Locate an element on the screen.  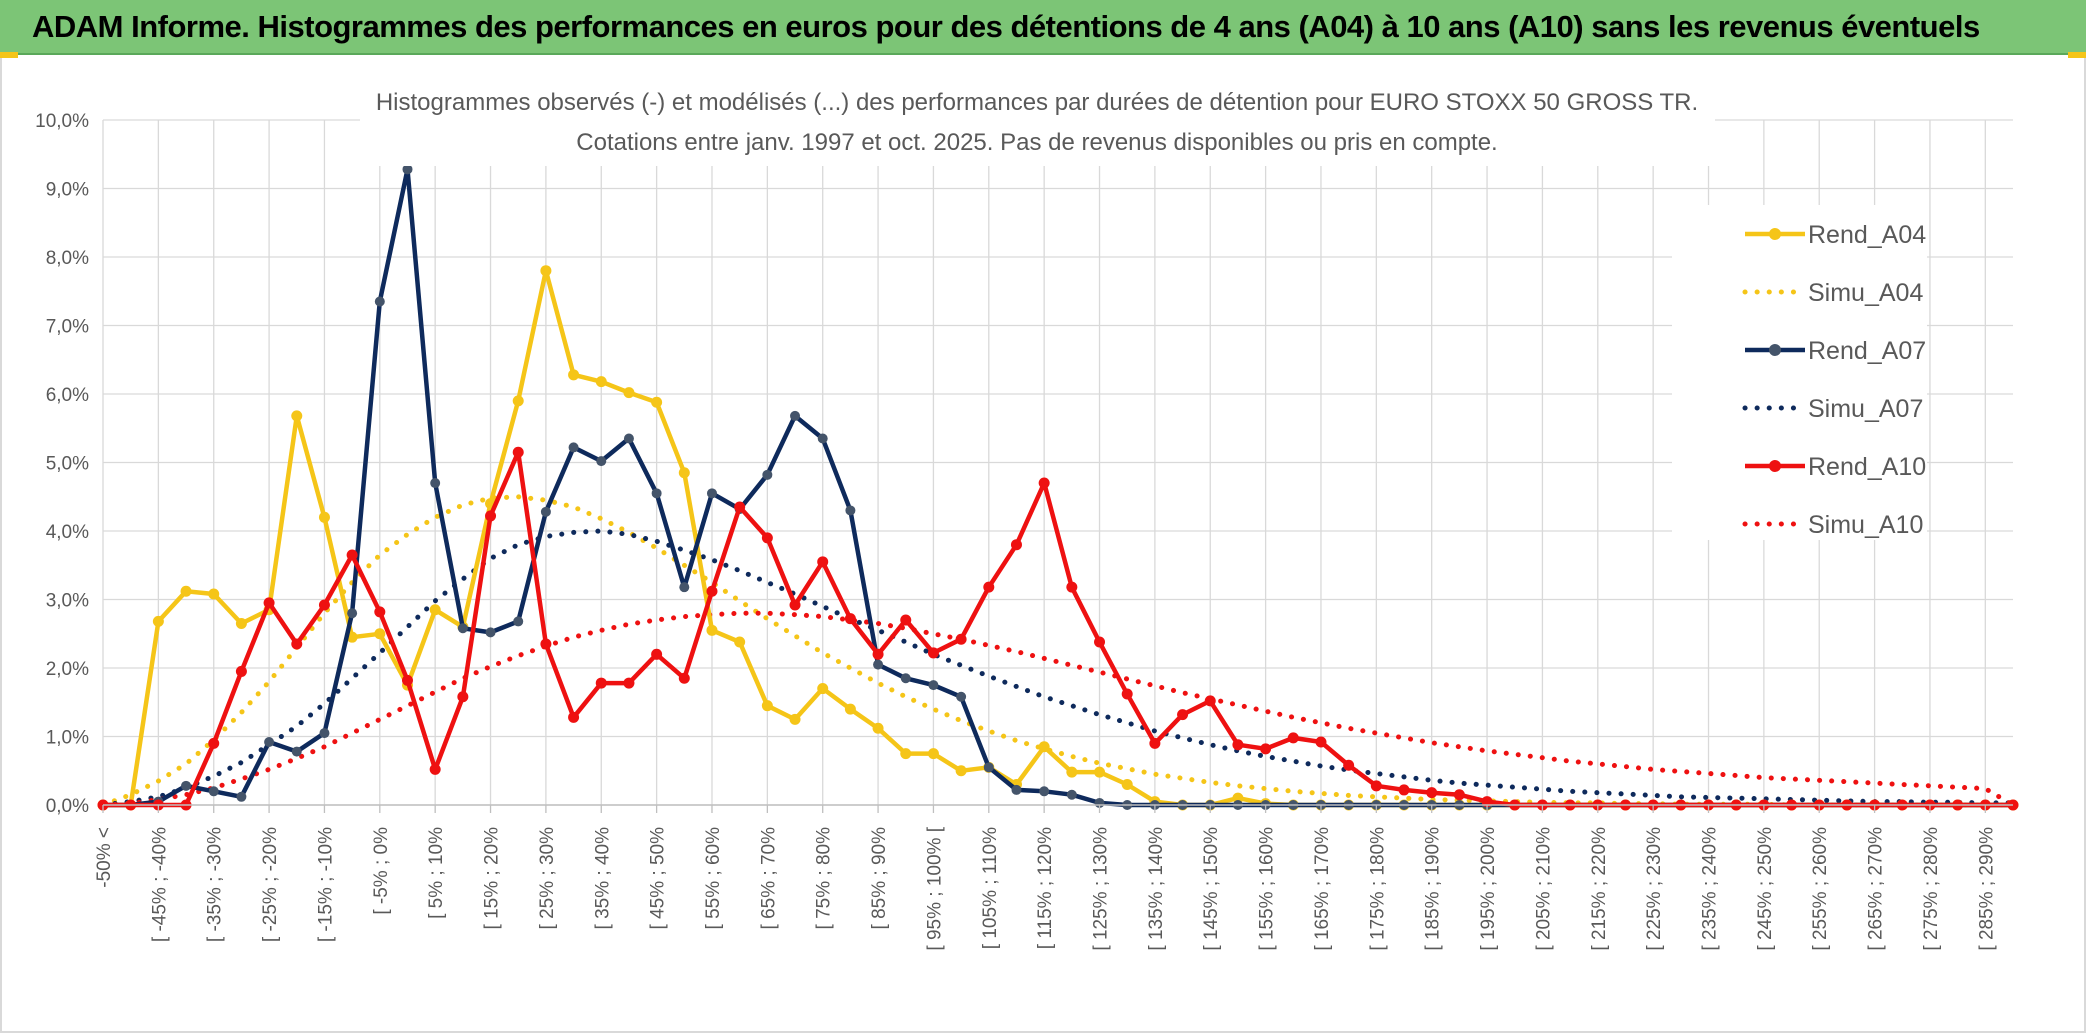
legend-label: Rend_A07 is located at coordinates (1867, 351).